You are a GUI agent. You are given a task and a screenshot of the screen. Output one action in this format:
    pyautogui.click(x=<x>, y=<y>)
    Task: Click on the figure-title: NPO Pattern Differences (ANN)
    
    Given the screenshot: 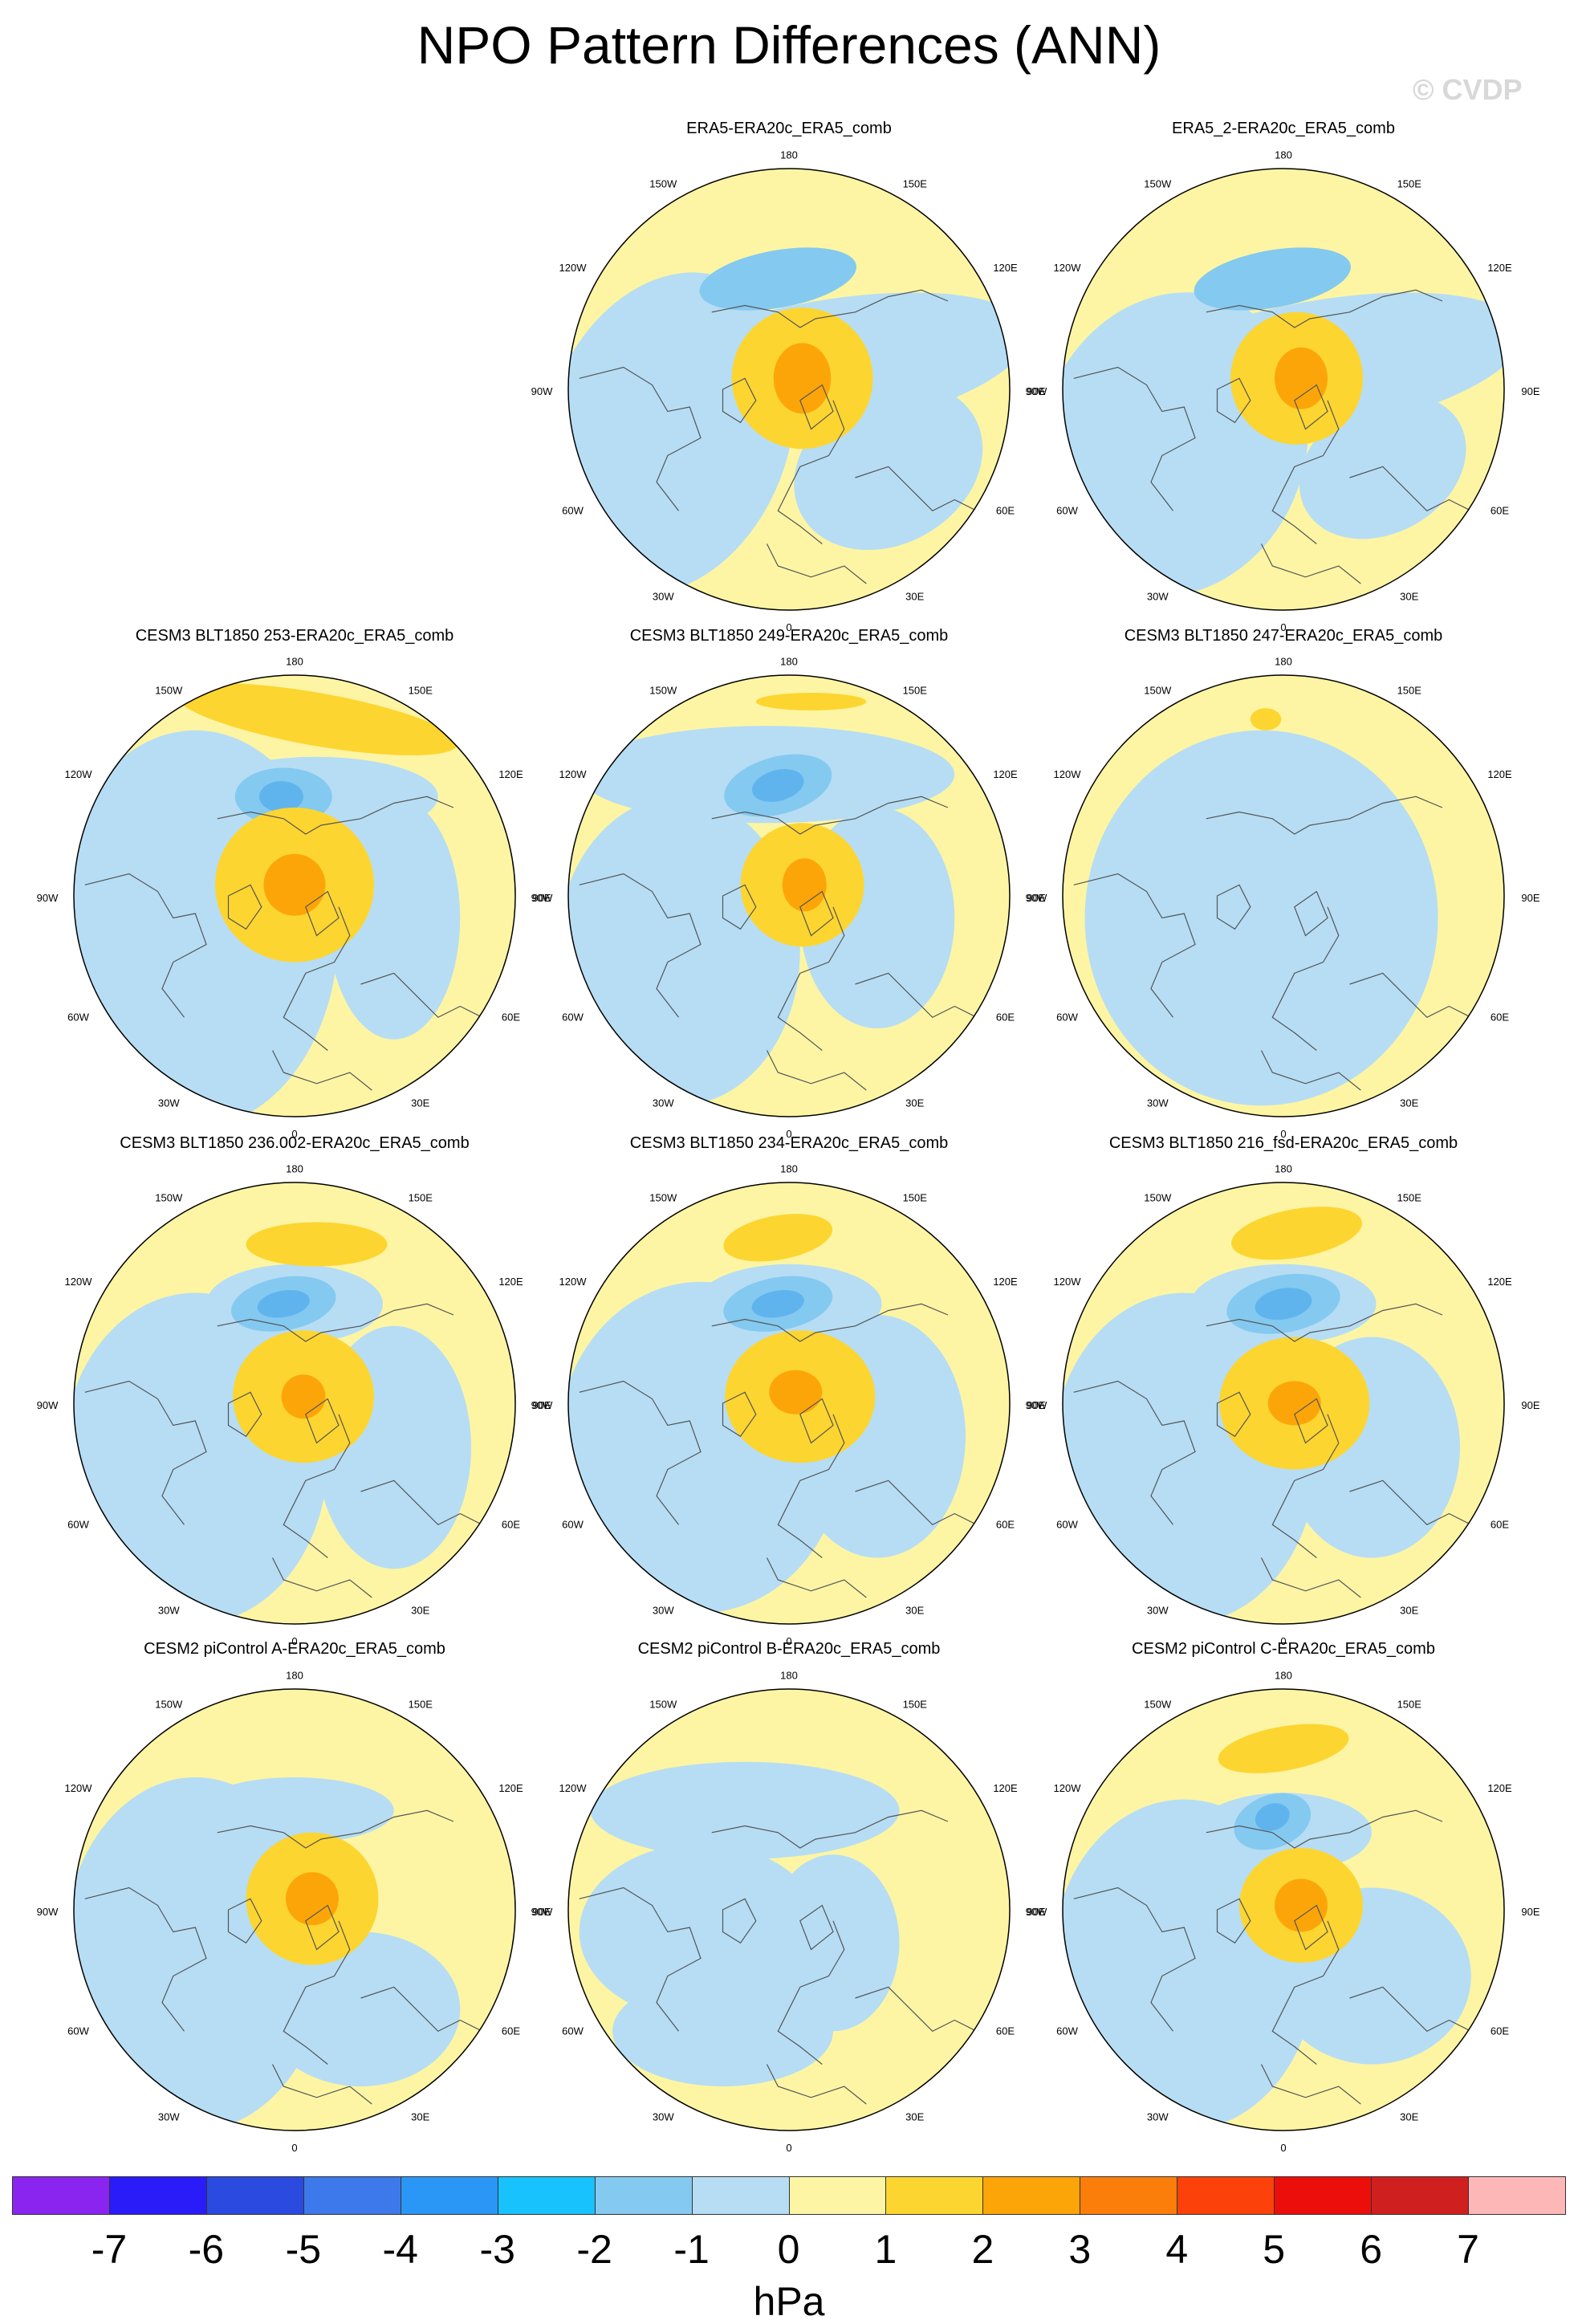 What is the action you would take?
    pyautogui.click(x=789, y=45)
    